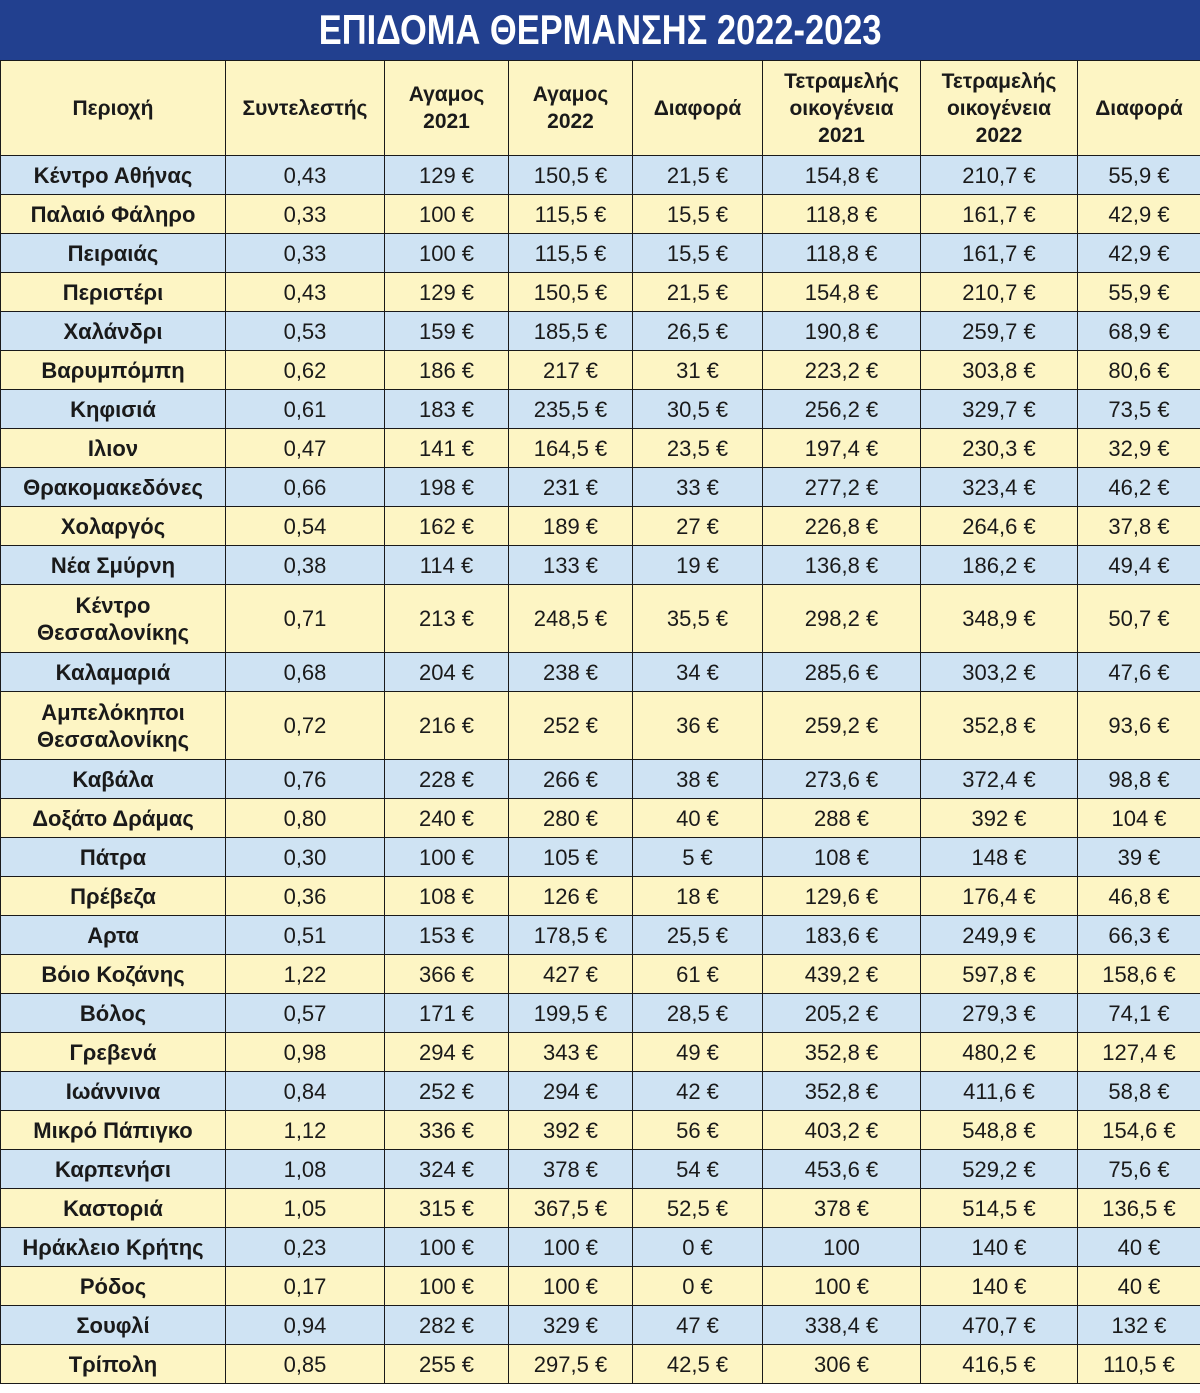 The width and height of the screenshot is (1200, 1393). What do you see at coordinates (113, 605) in the screenshot?
I see `region-name-line: Κέντρο` at bounding box center [113, 605].